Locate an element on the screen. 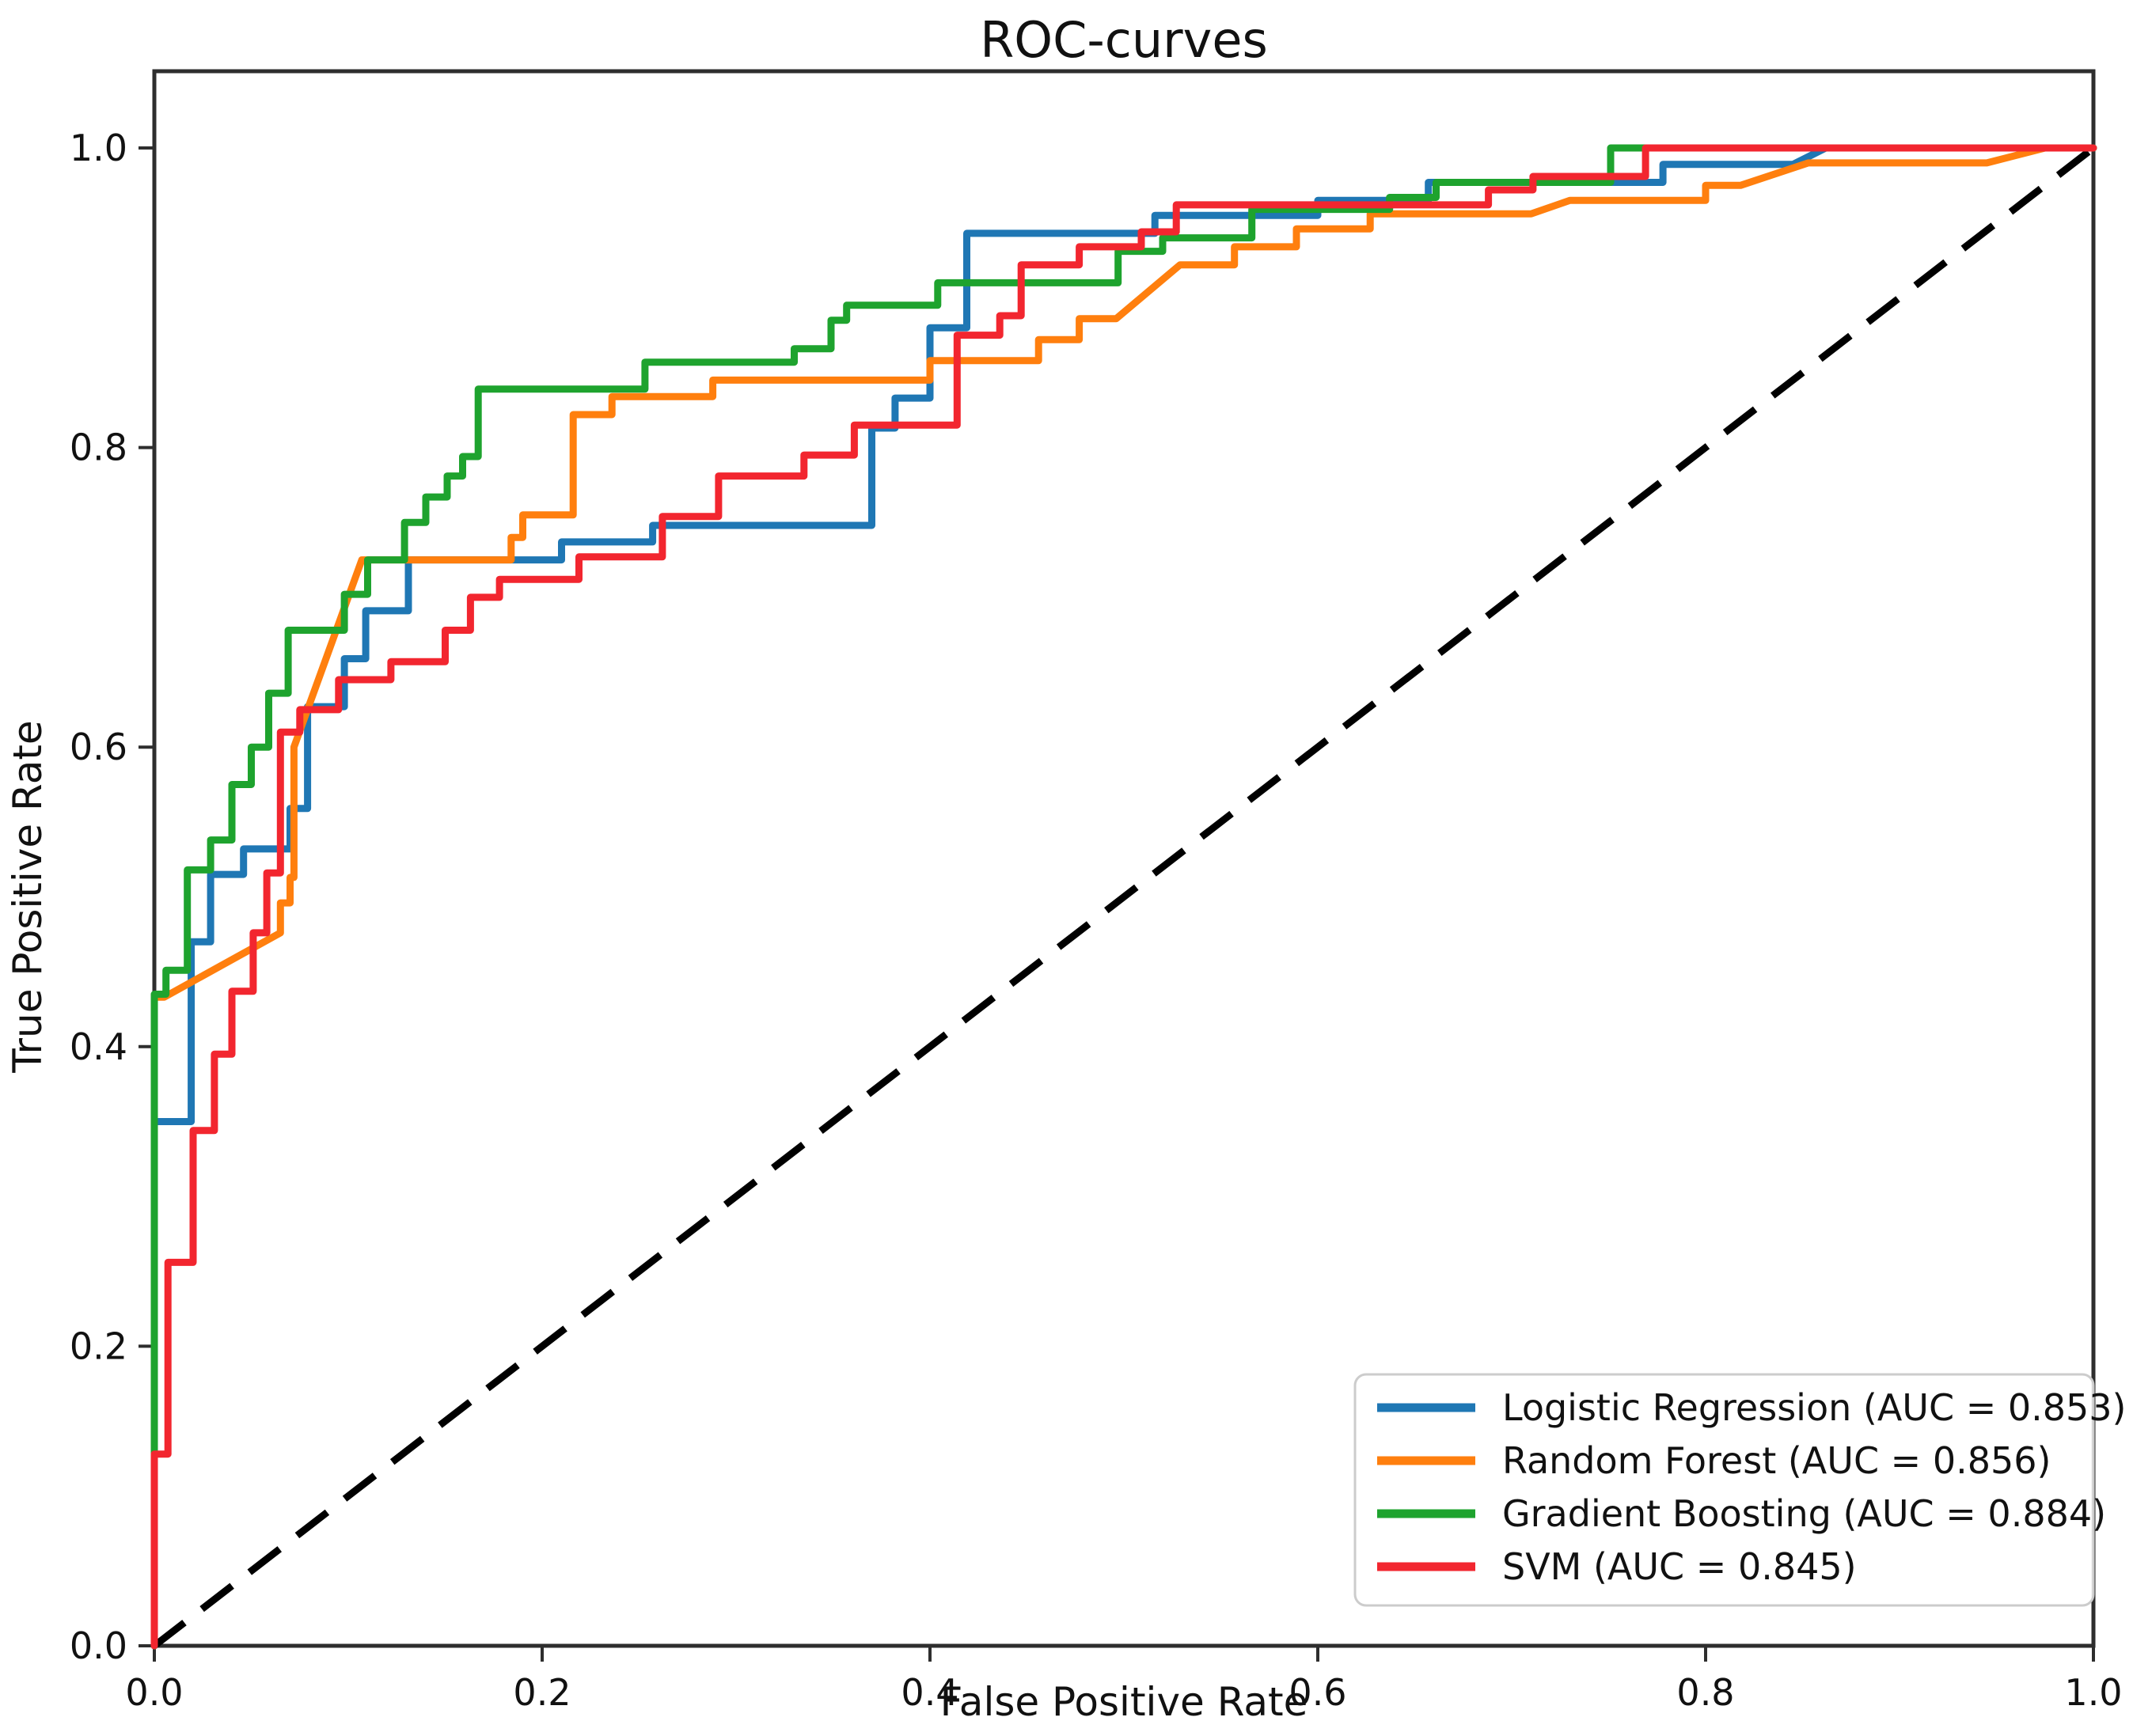 The height and width of the screenshot is (1736, 2133). legend-label: Gradient Boosting (AUC = 0.884) is located at coordinates (1804, 1513).